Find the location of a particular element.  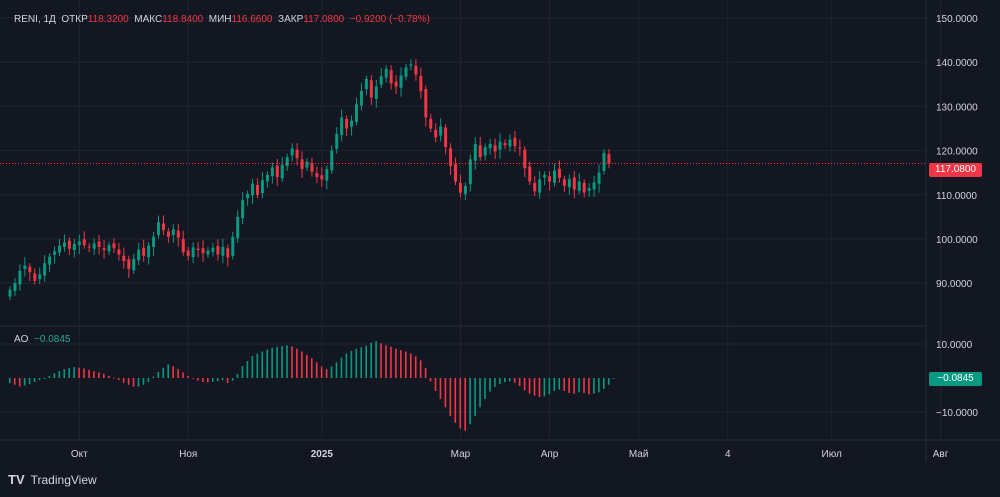

ao-label: AO is located at coordinates (21, 339).